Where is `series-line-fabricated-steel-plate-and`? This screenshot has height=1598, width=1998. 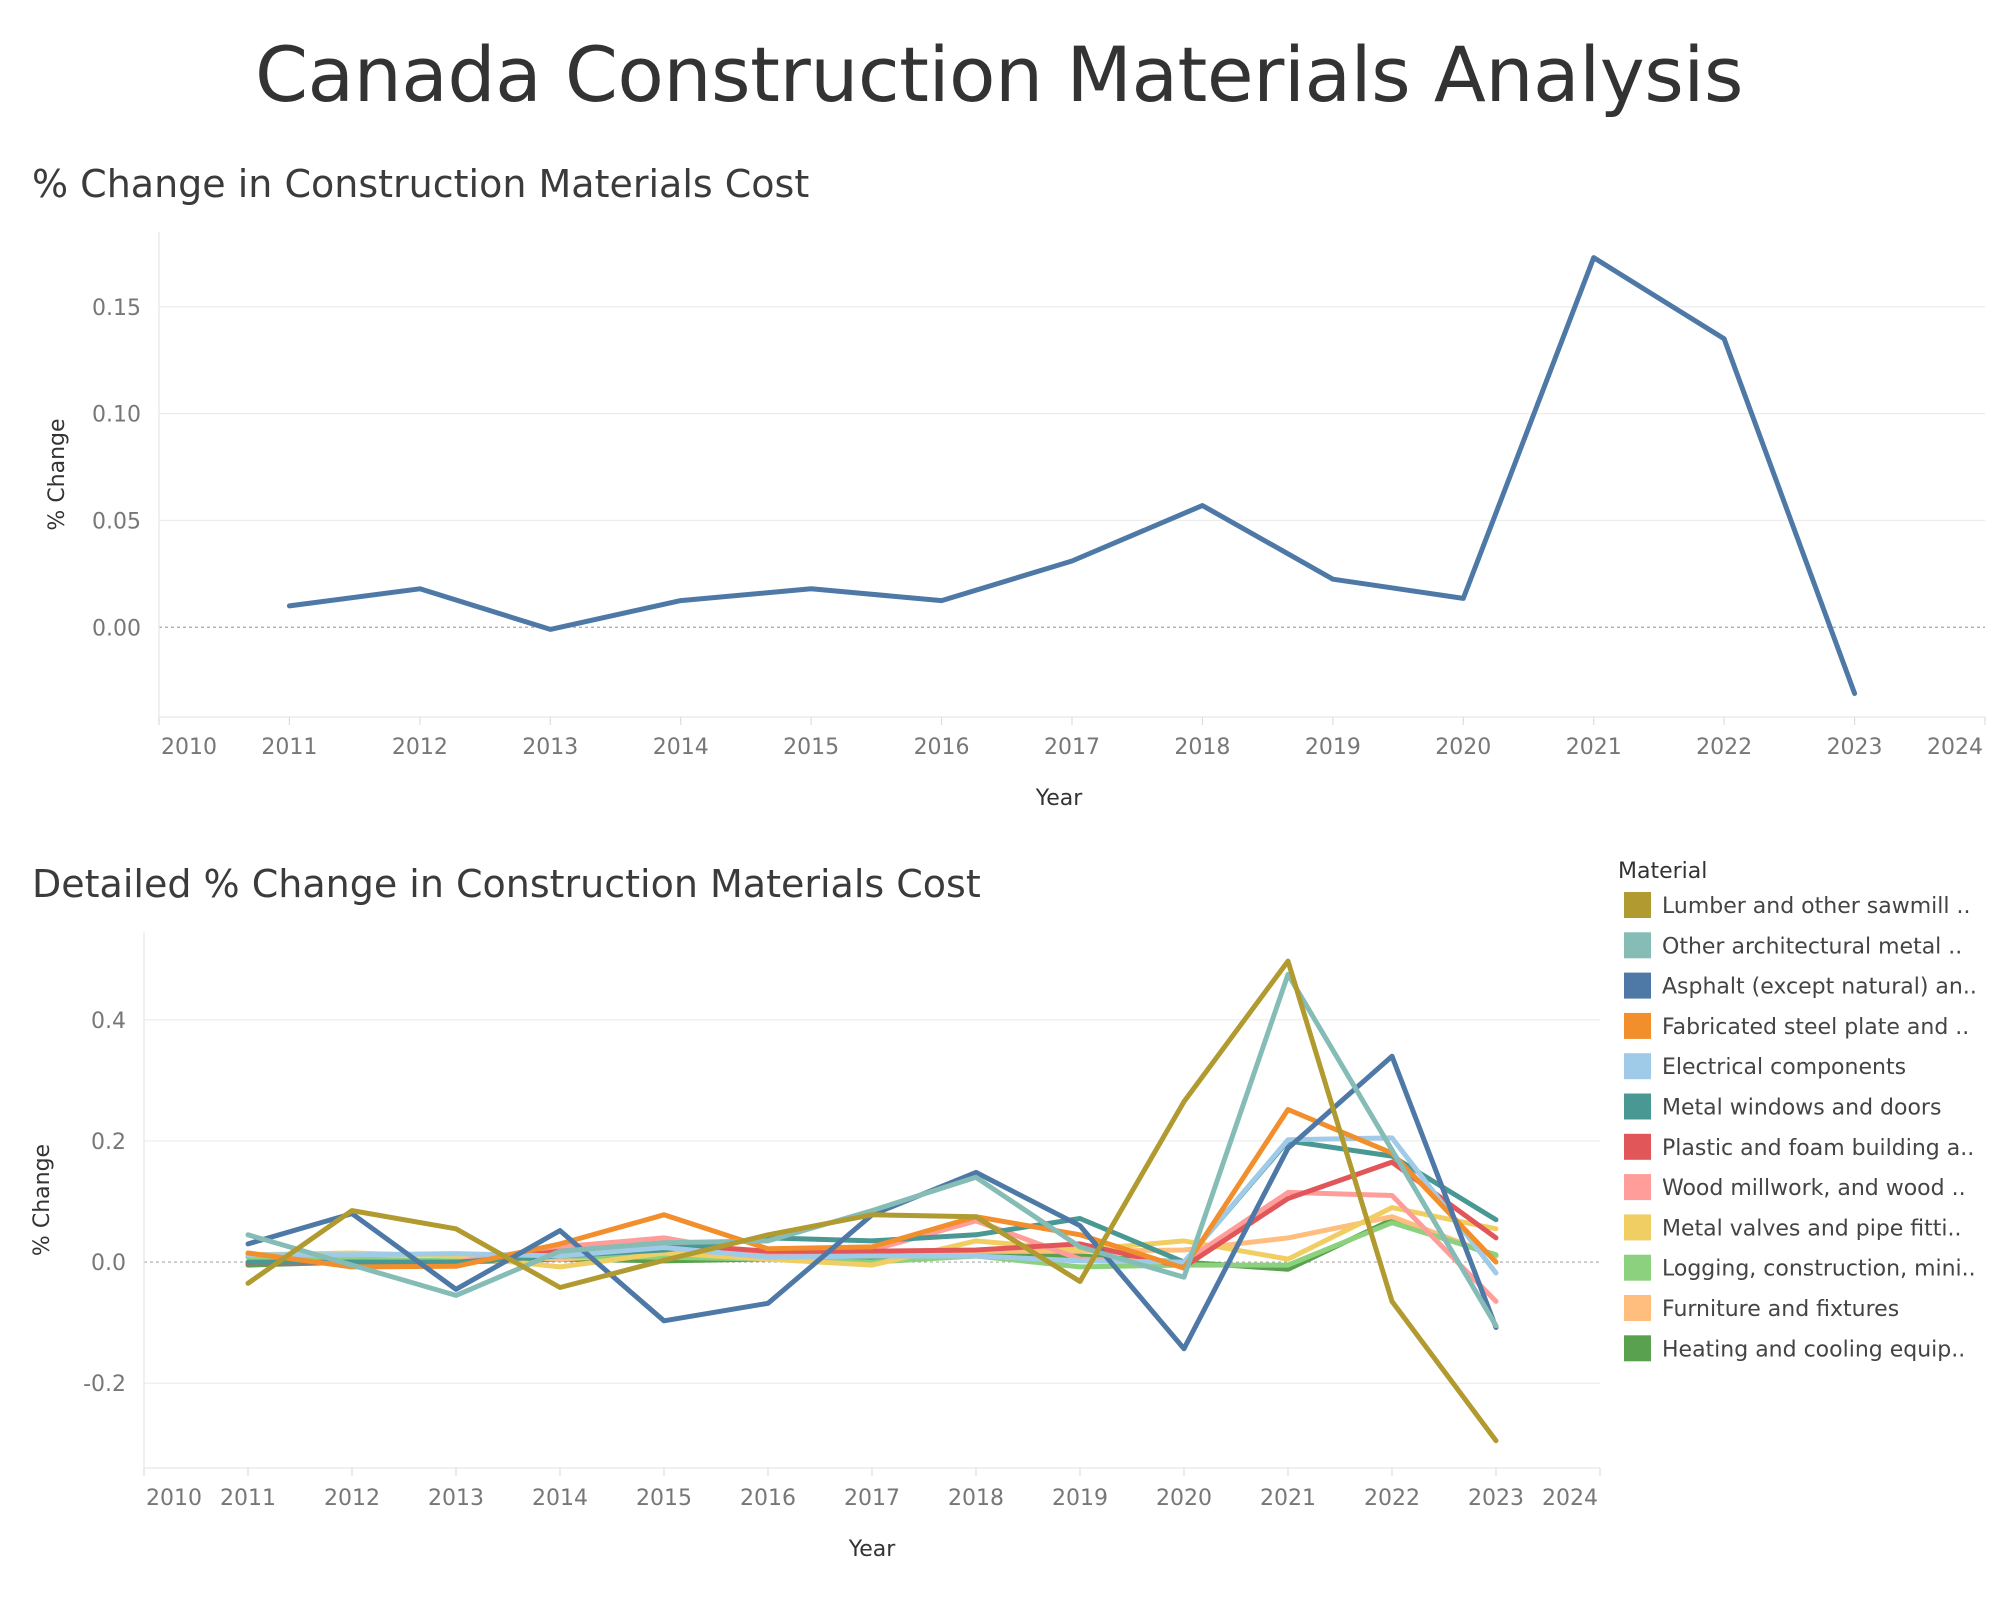 series-line-fabricated-steel-plate-and is located at coordinates (872, 1189).